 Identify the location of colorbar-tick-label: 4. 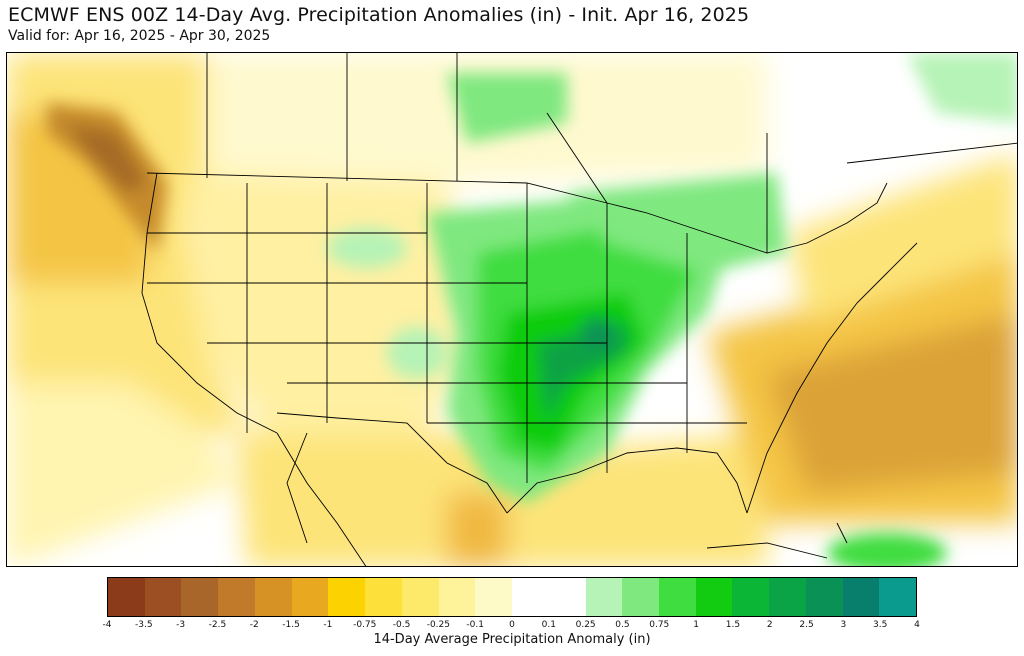
(917, 625).